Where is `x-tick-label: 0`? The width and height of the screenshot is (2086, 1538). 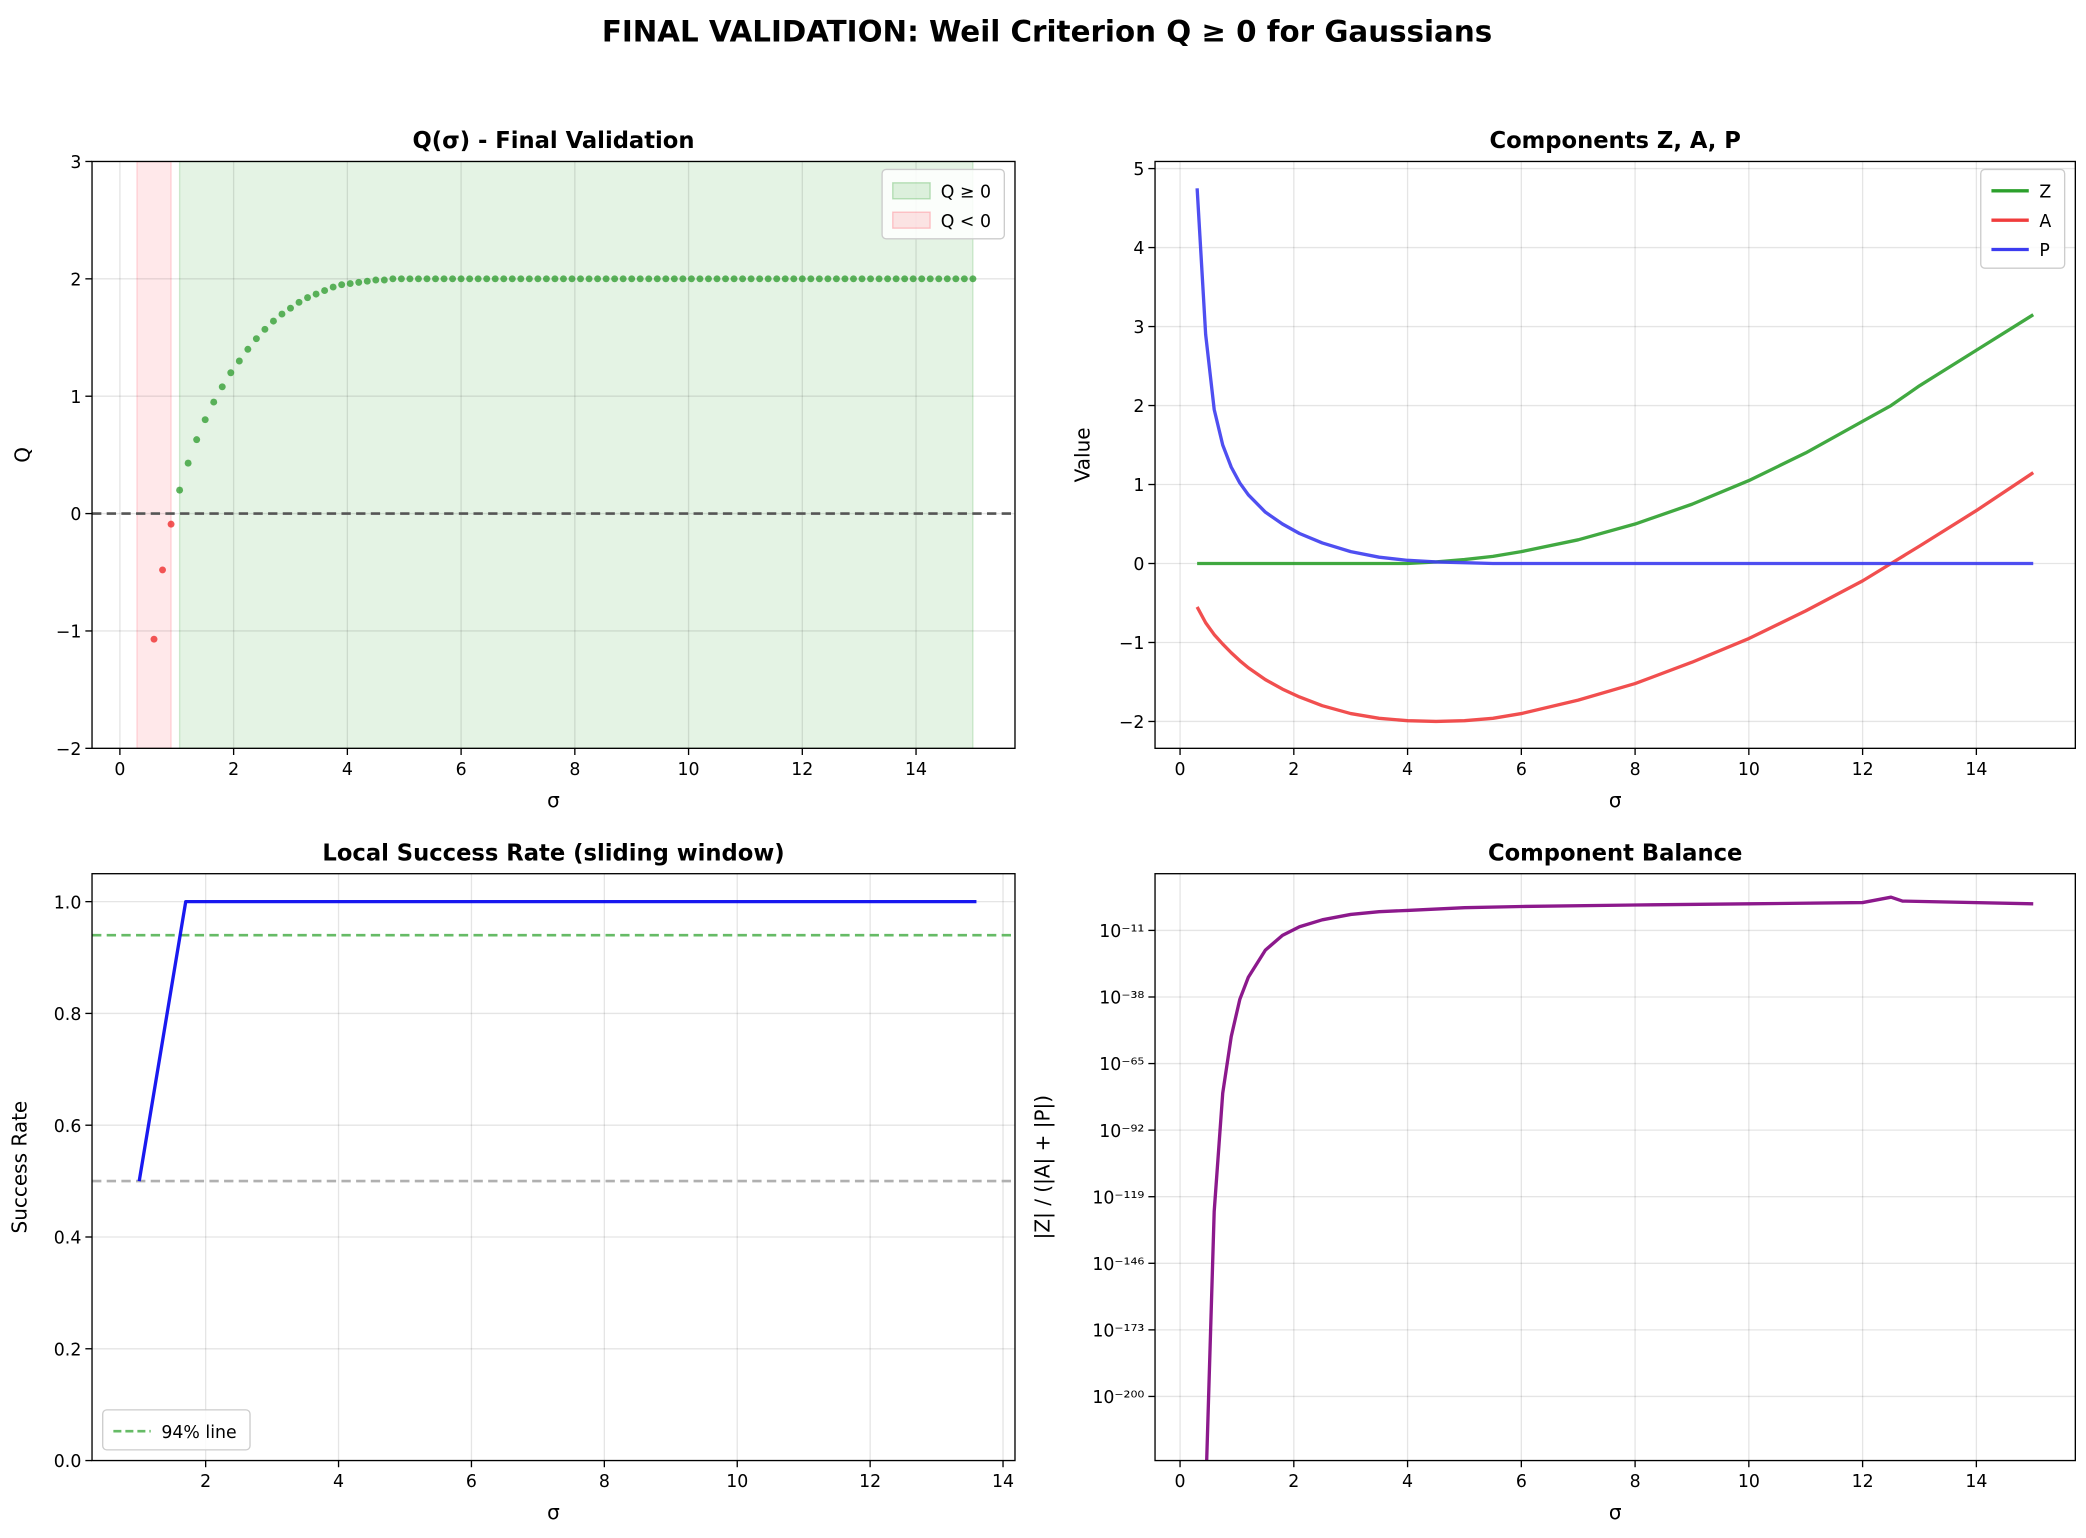 x-tick-label: 0 is located at coordinates (1180, 770).